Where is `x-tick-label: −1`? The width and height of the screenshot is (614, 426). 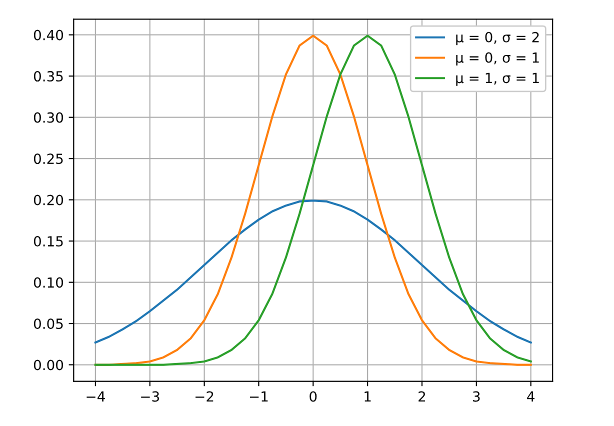
x-tick-label: −1 is located at coordinates (259, 396).